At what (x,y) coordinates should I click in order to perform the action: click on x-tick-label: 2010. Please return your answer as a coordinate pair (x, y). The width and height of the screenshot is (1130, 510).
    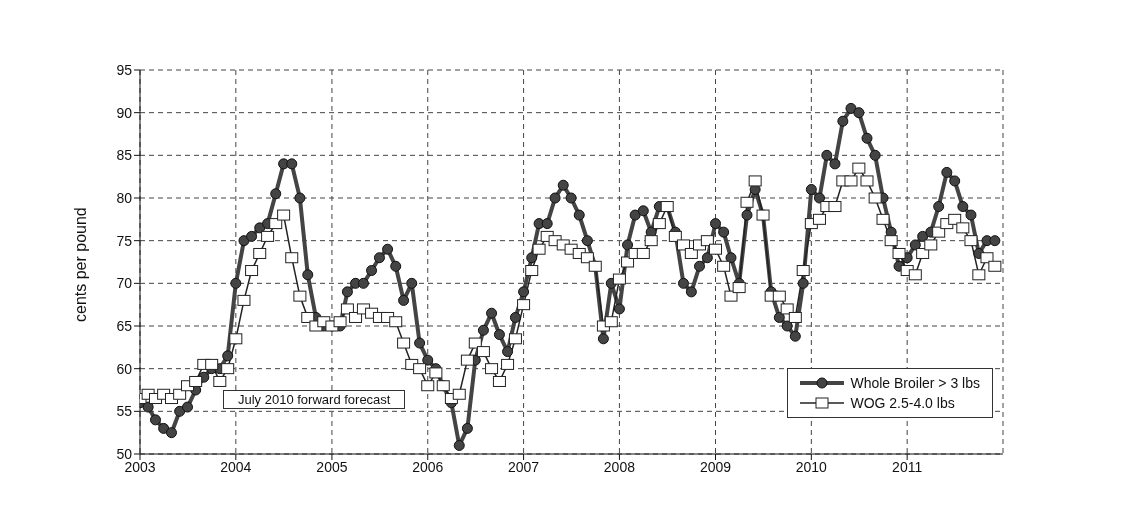
    Looking at the image, I should click on (811, 466).